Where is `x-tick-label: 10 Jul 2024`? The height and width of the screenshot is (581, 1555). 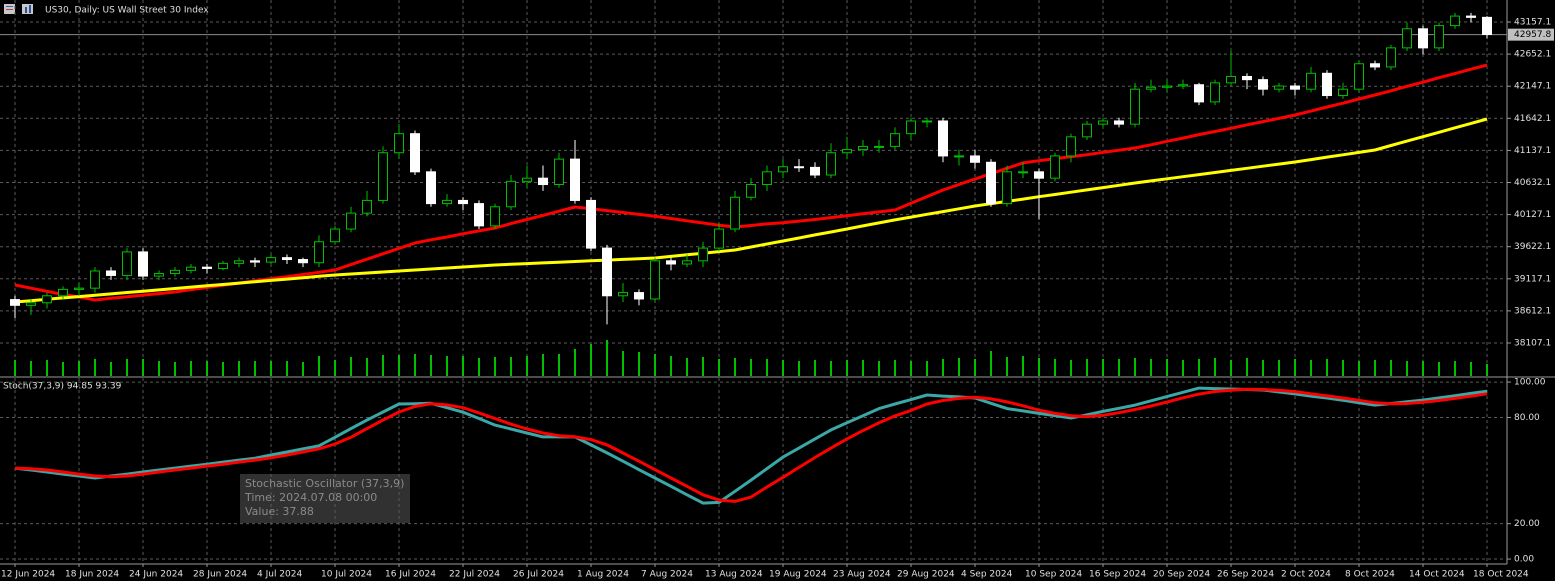
x-tick-label: 10 Jul 2024 is located at coordinates (346, 575).